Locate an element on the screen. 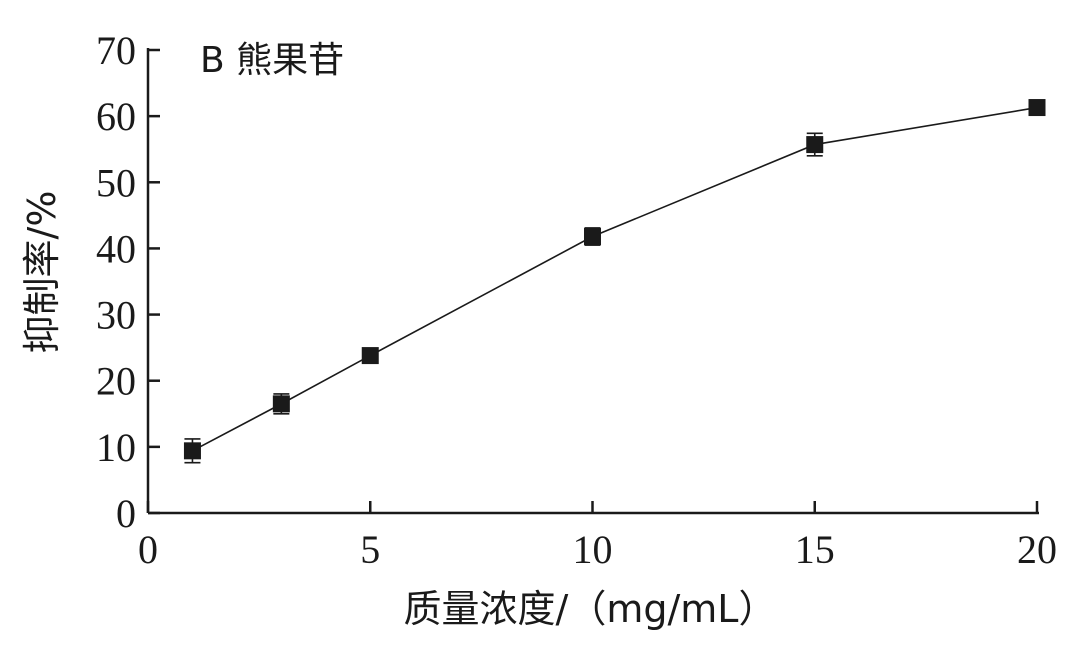  y-tick-label: 70 is located at coordinates (116, 50).